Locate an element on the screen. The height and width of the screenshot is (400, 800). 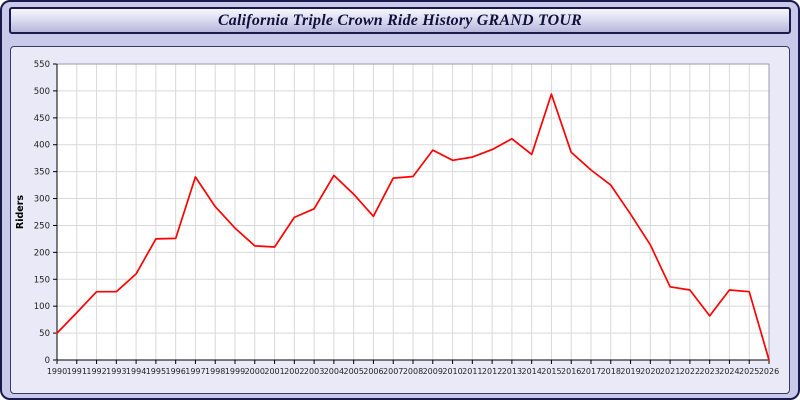
x-tick-label: 2021 is located at coordinates (670, 371).